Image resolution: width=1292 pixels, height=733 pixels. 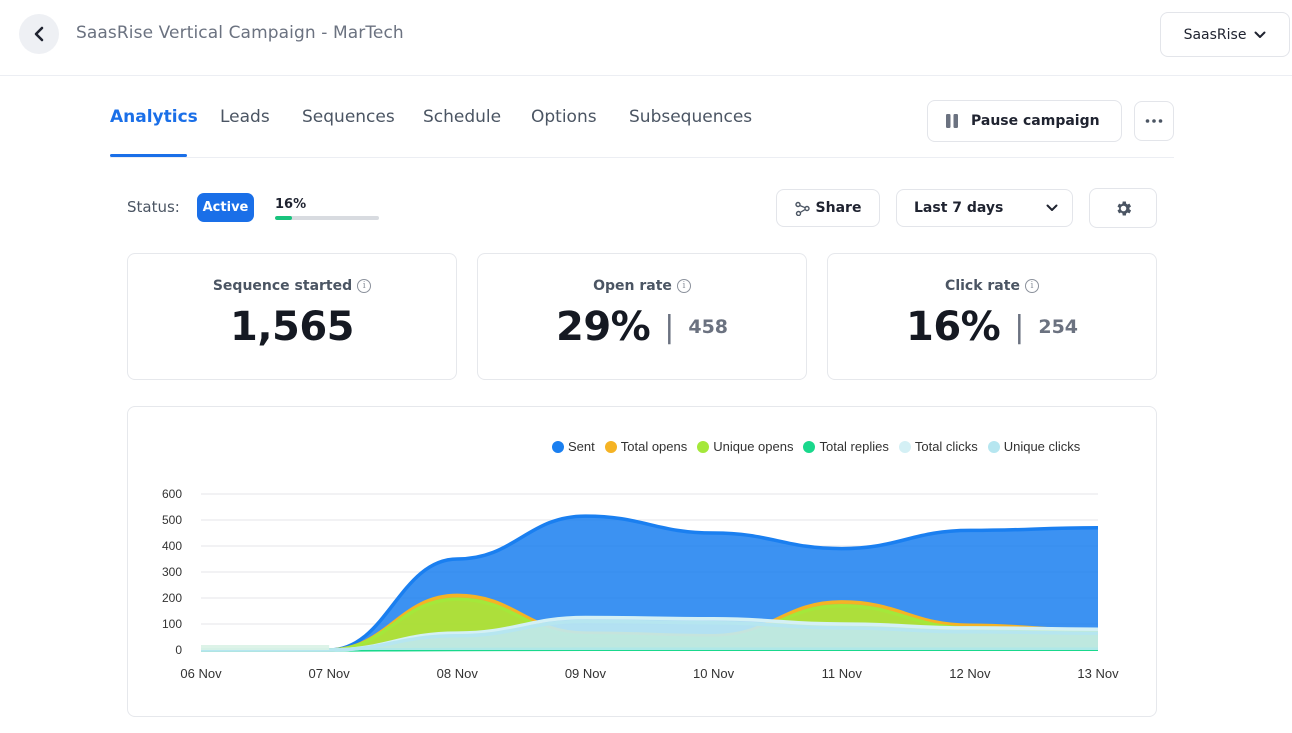 I want to click on gear-icon, so click(x=1123, y=208).